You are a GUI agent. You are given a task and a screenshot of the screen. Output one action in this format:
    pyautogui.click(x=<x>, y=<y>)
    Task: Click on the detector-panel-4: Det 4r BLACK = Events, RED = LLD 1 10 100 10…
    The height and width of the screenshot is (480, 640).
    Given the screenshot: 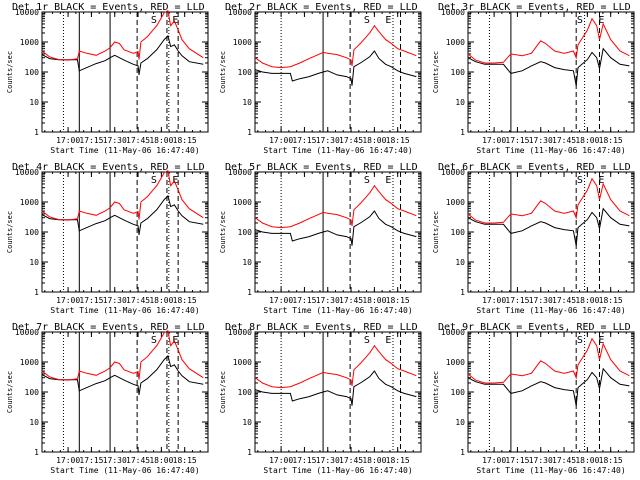 What is the action you would take?
    pyautogui.click(x=107, y=238)
    